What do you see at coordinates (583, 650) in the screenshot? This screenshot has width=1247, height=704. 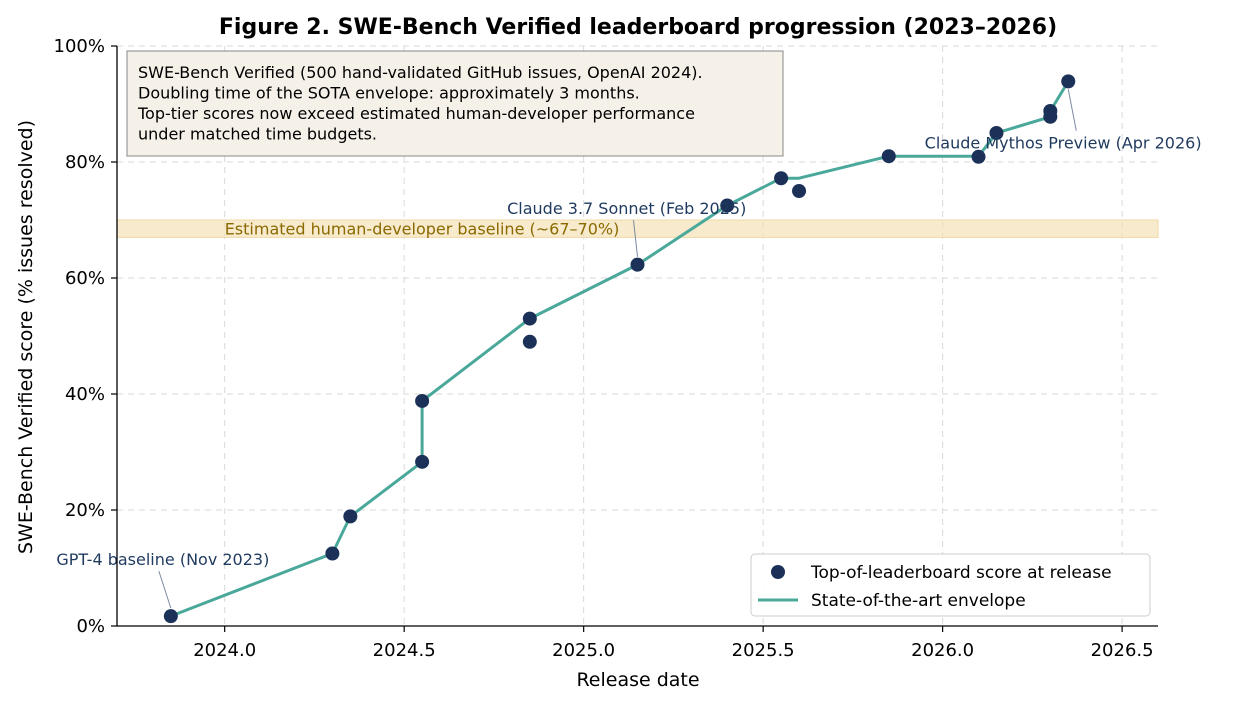 I see `x-tick-label: 2025.0` at bounding box center [583, 650].